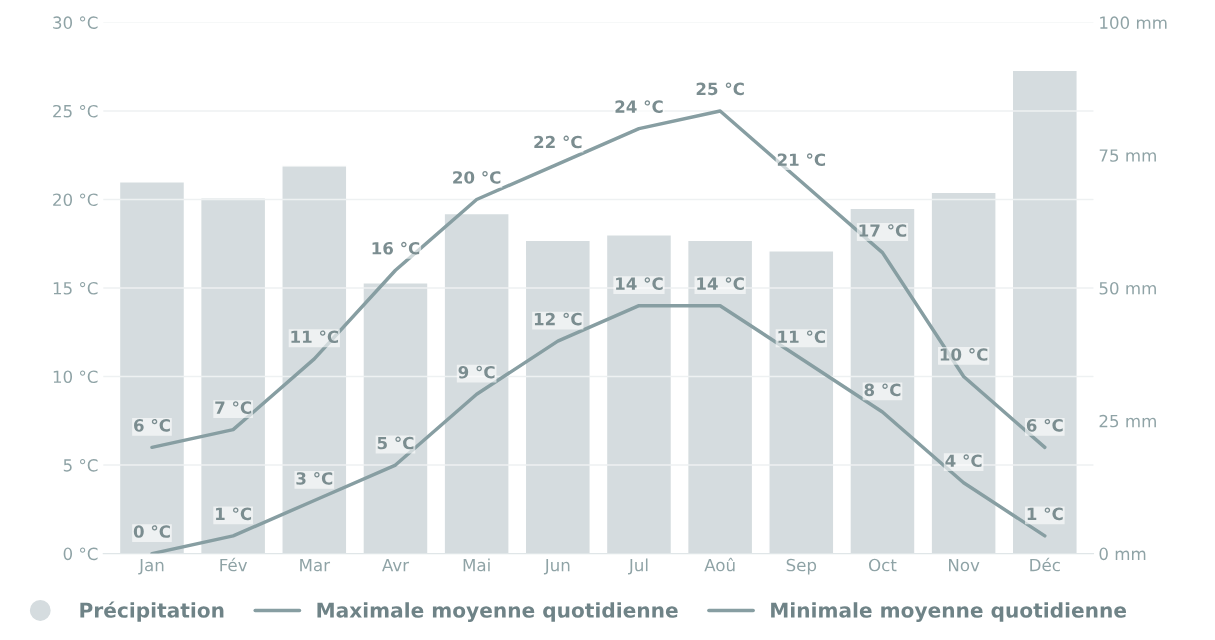  Describe the element at coordinates (963, 461) in the screenshot. I see `data-label: 4 °C` at that location.